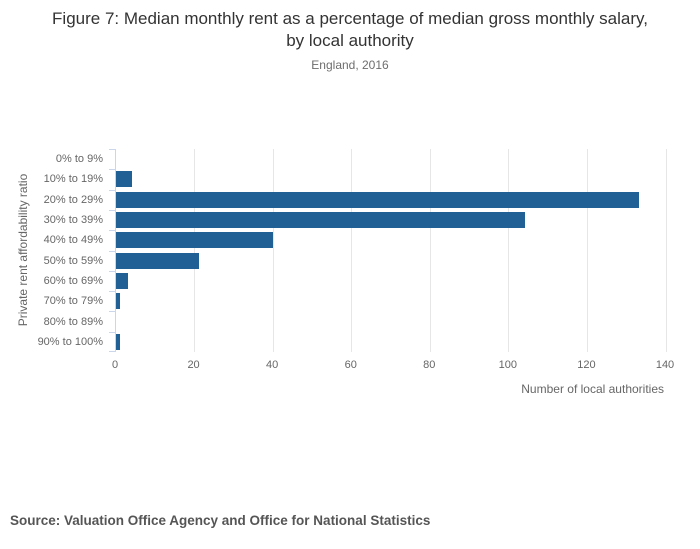  What do you see at coordinates (73, 301) in the screenshot?
I see `y-axis-label: 70% to 79%` at bounding box center [73, 301].